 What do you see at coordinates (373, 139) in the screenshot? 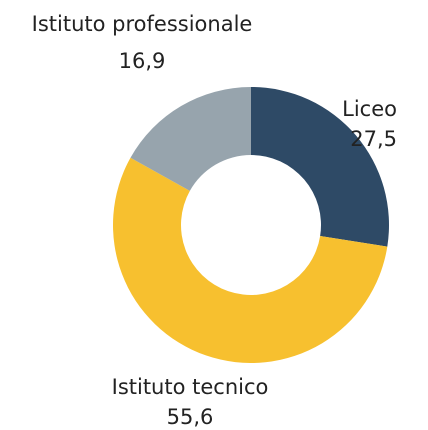
I see `value-label: 27,5` at bounding box center [373, 139].